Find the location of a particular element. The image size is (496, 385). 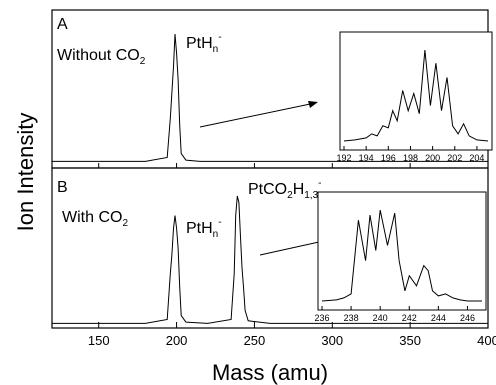

x-tick-label: 200 is located at coordinates (177, 340).